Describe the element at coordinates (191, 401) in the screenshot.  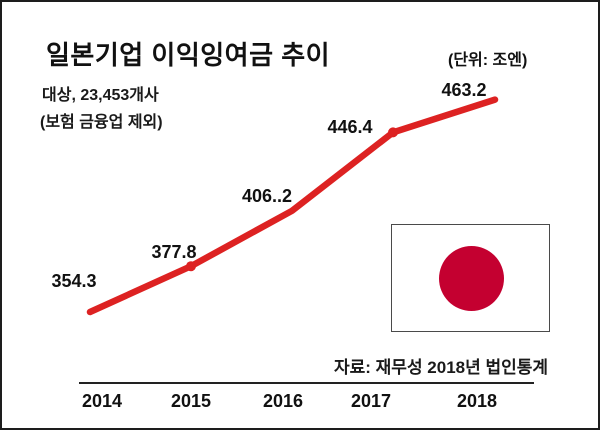
I see `x-axis-tick-label: 2015` at that location.